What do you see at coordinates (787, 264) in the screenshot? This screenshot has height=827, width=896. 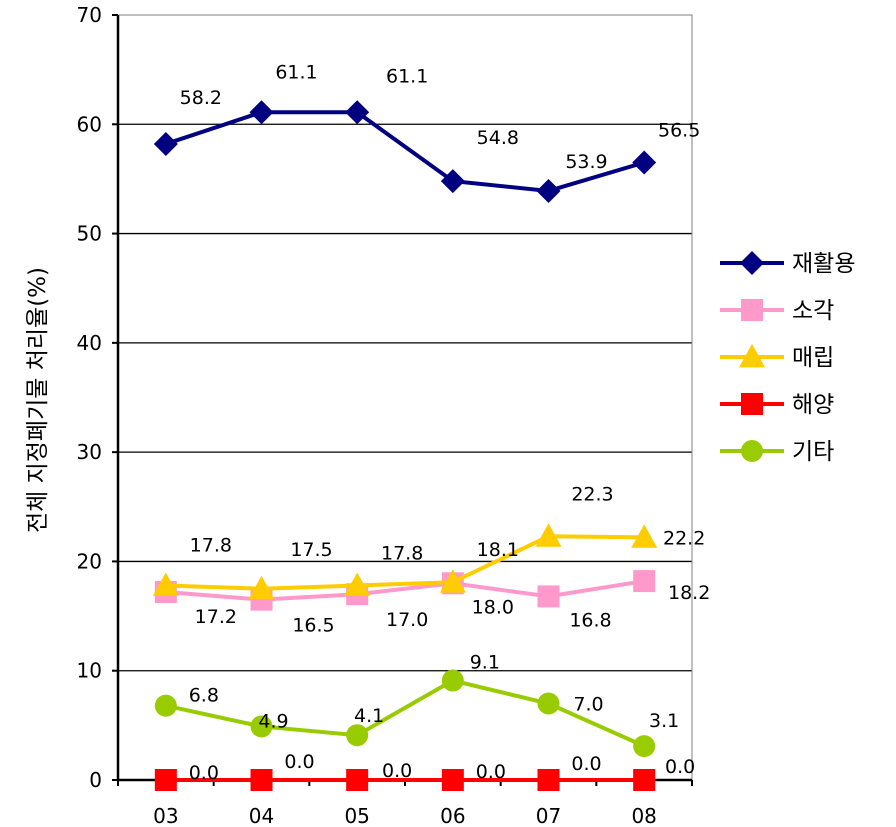 I see `legend-item: 재활용` at bounding box center [787, 264].